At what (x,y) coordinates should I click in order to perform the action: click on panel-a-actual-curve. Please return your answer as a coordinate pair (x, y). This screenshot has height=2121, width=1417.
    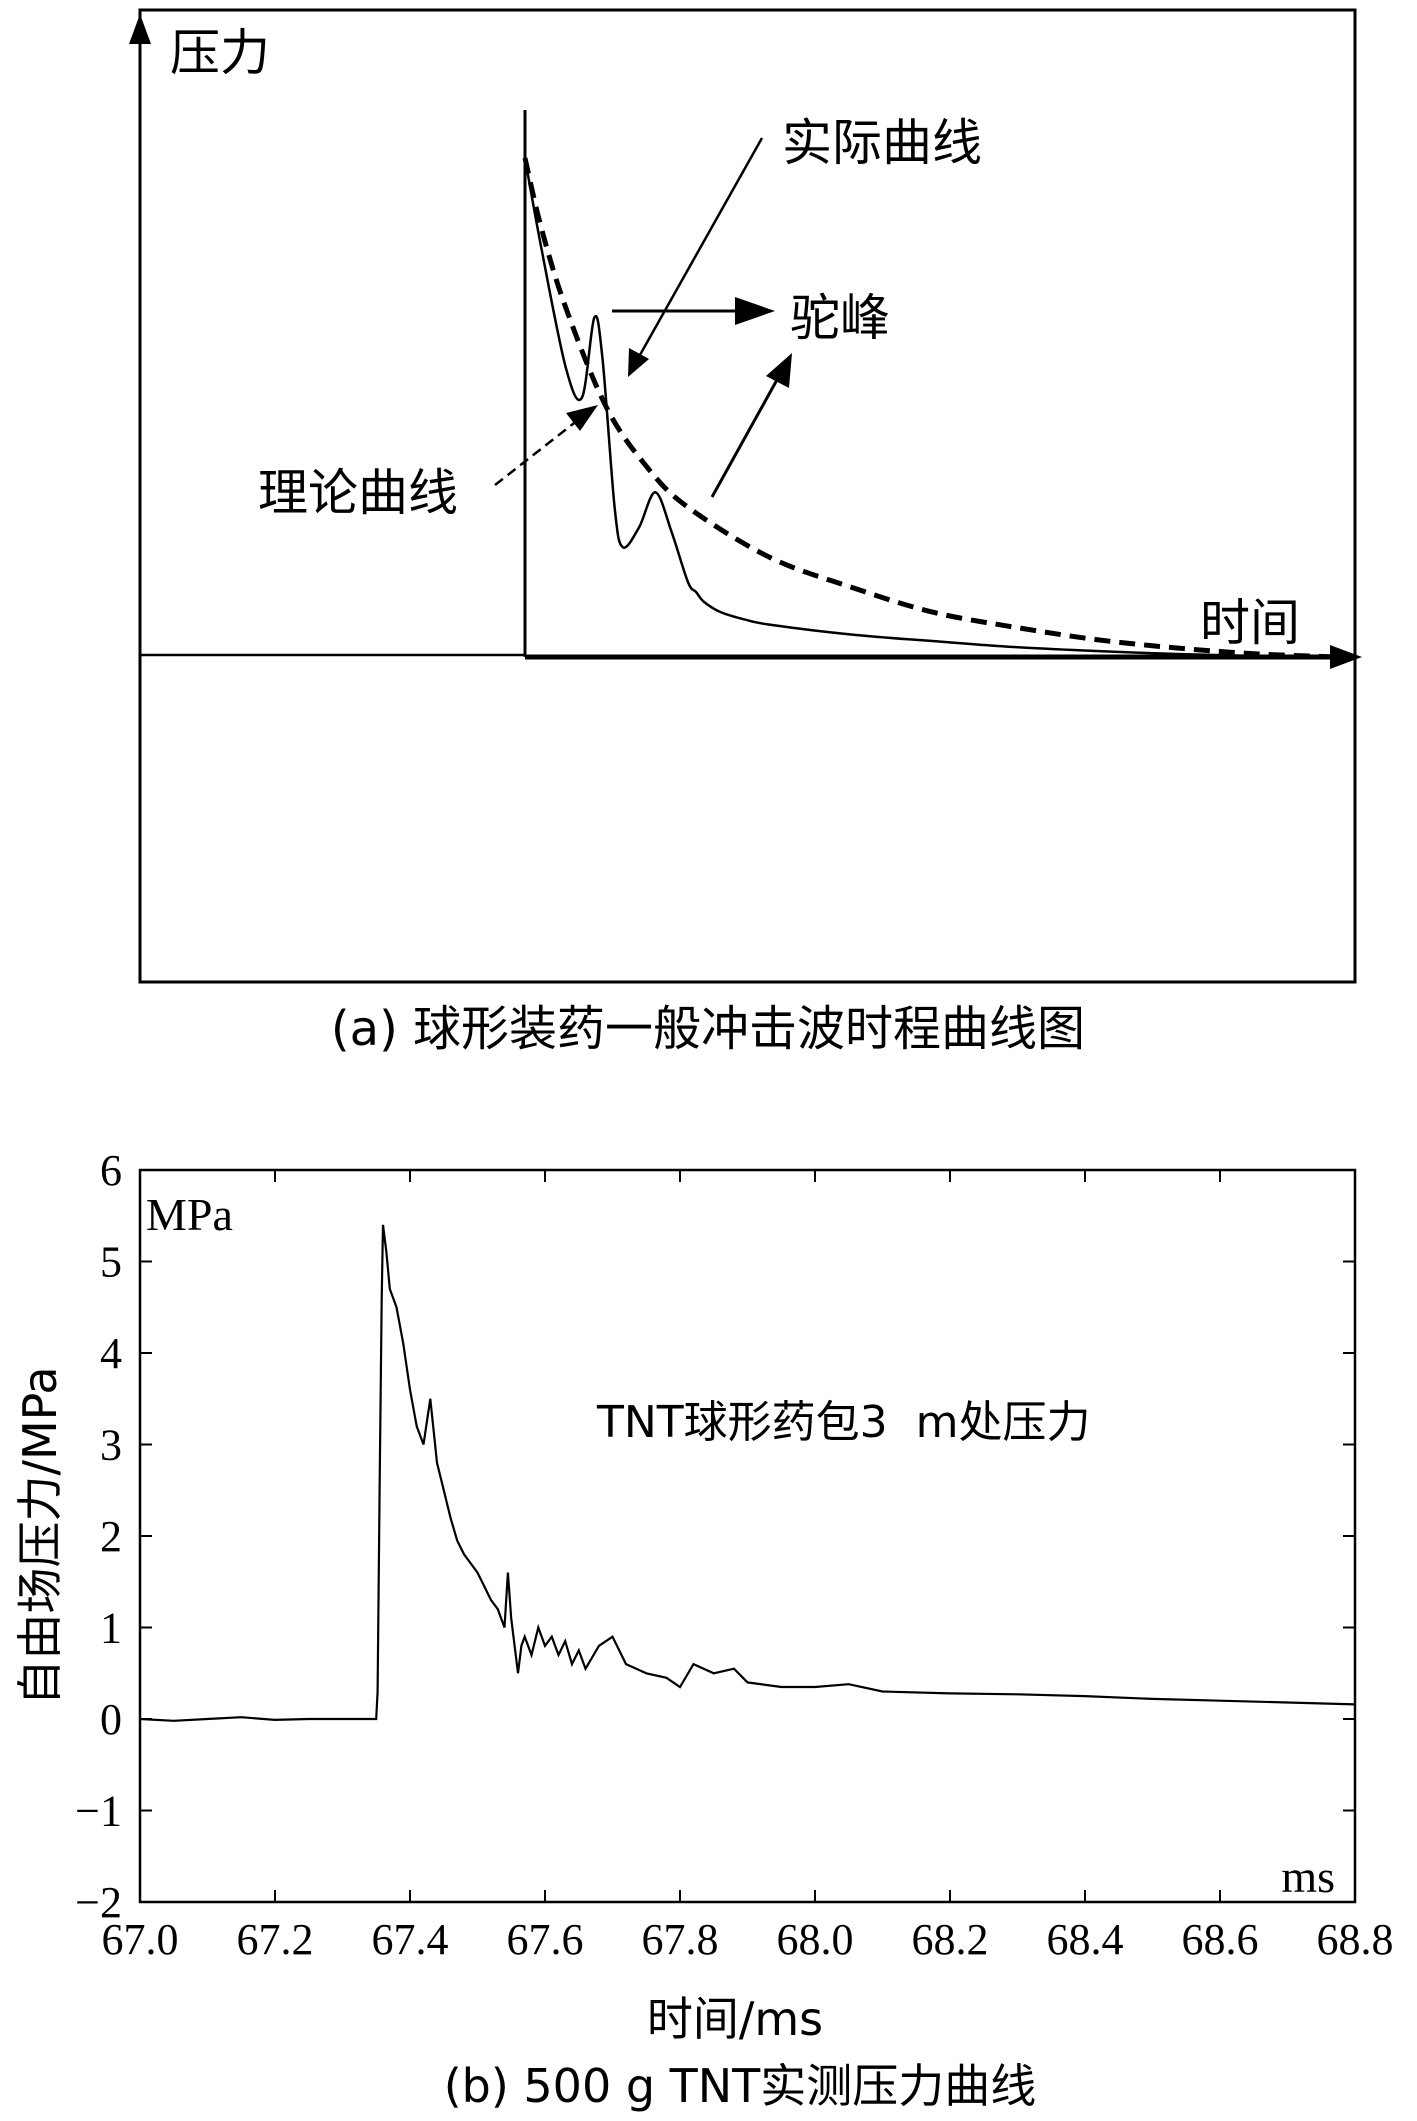
    Looking at the image, I should click on (932, 408).